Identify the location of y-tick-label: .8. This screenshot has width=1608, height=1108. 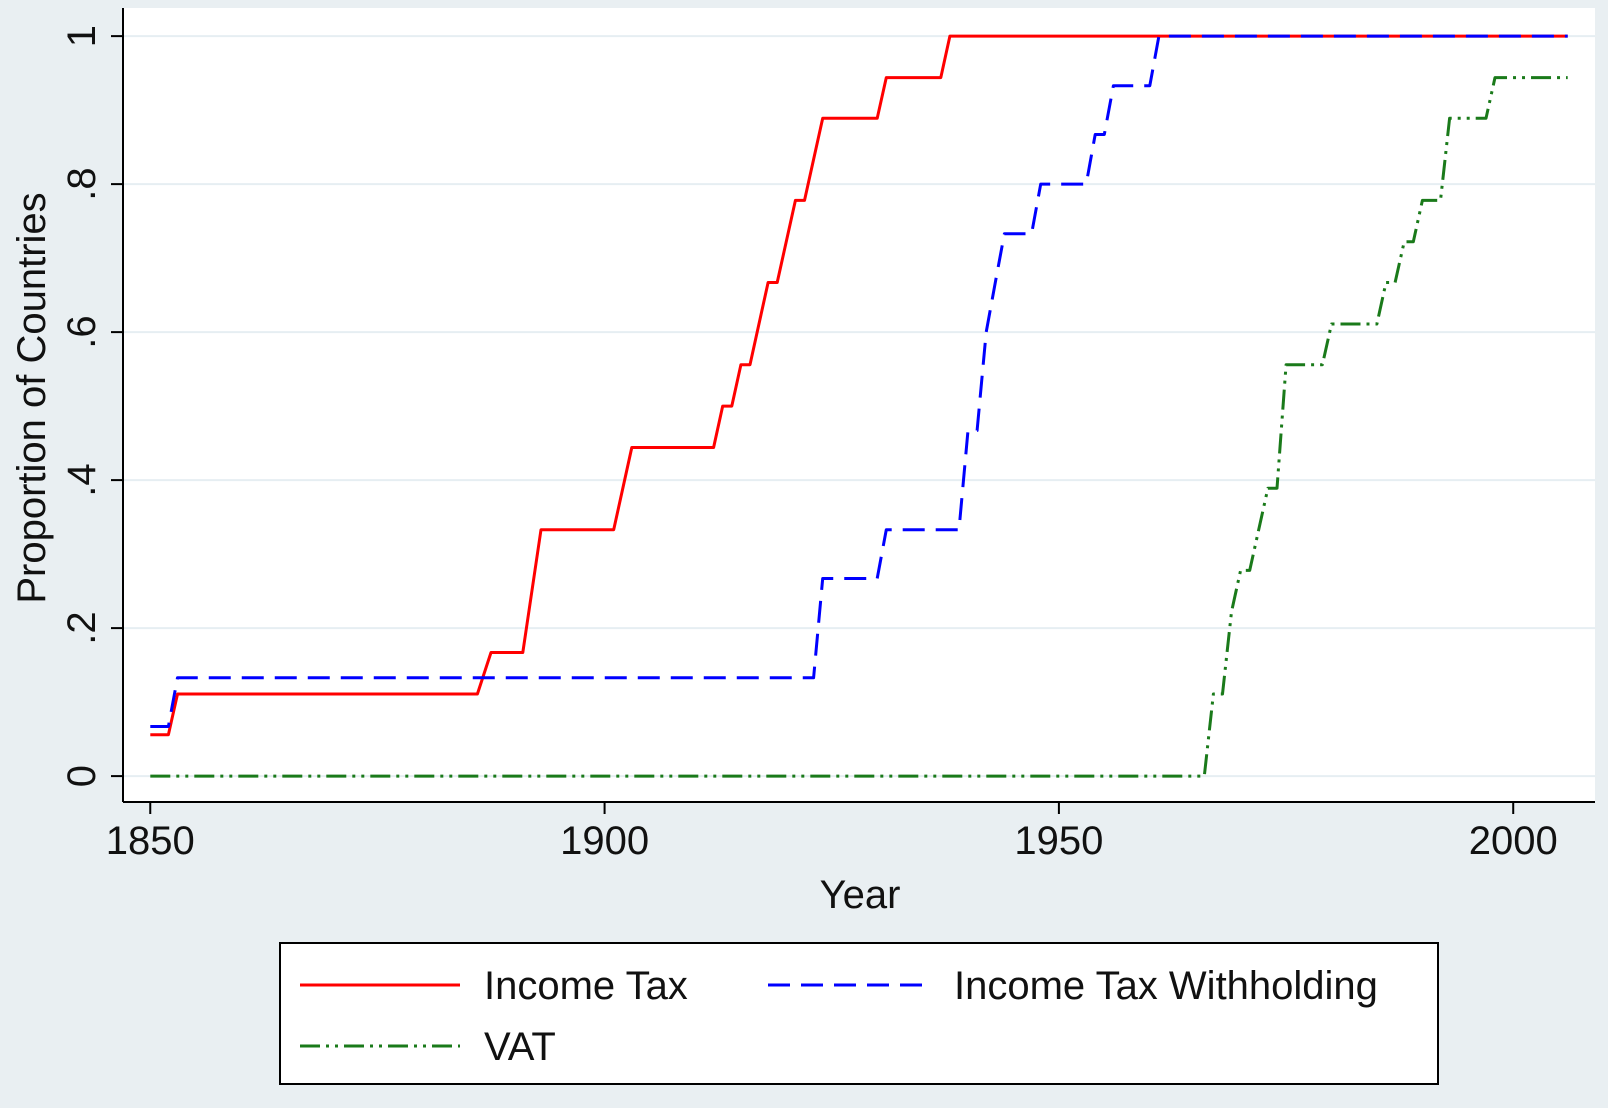
(82, 183).